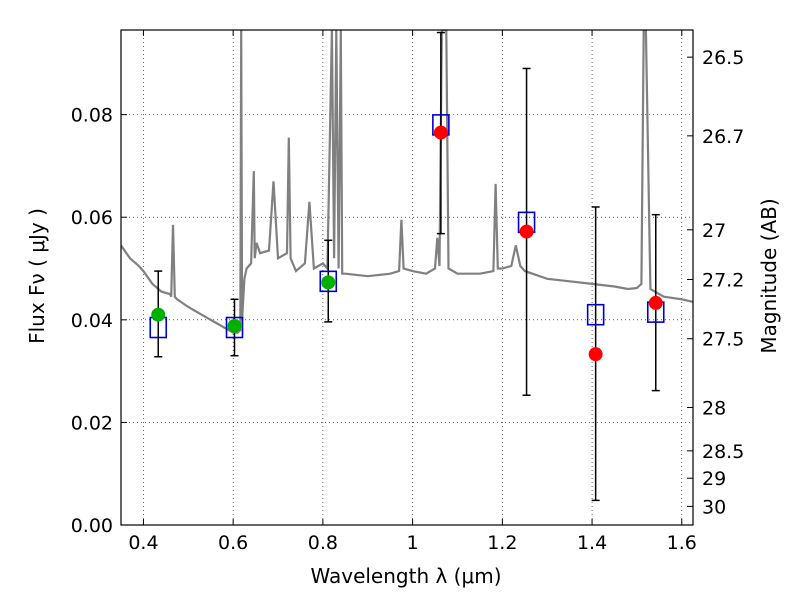  I want to click on y-tick-label: 0.06, so click(92, 218).